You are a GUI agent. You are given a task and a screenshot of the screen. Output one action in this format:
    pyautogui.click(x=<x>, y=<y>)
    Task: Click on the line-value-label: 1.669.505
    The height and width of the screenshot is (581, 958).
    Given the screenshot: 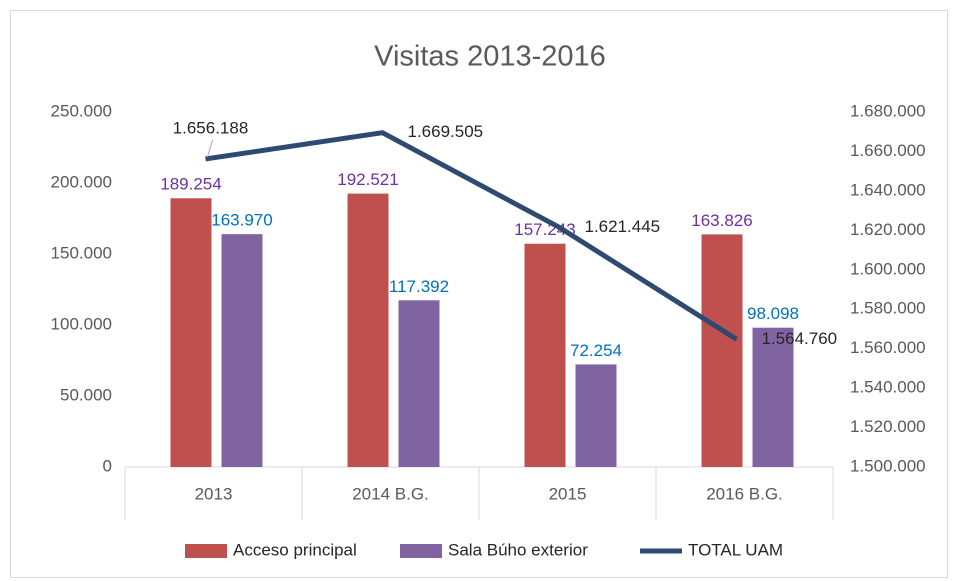 What is the action you would take?
    pyautogui.click(x=446, y=131)
    